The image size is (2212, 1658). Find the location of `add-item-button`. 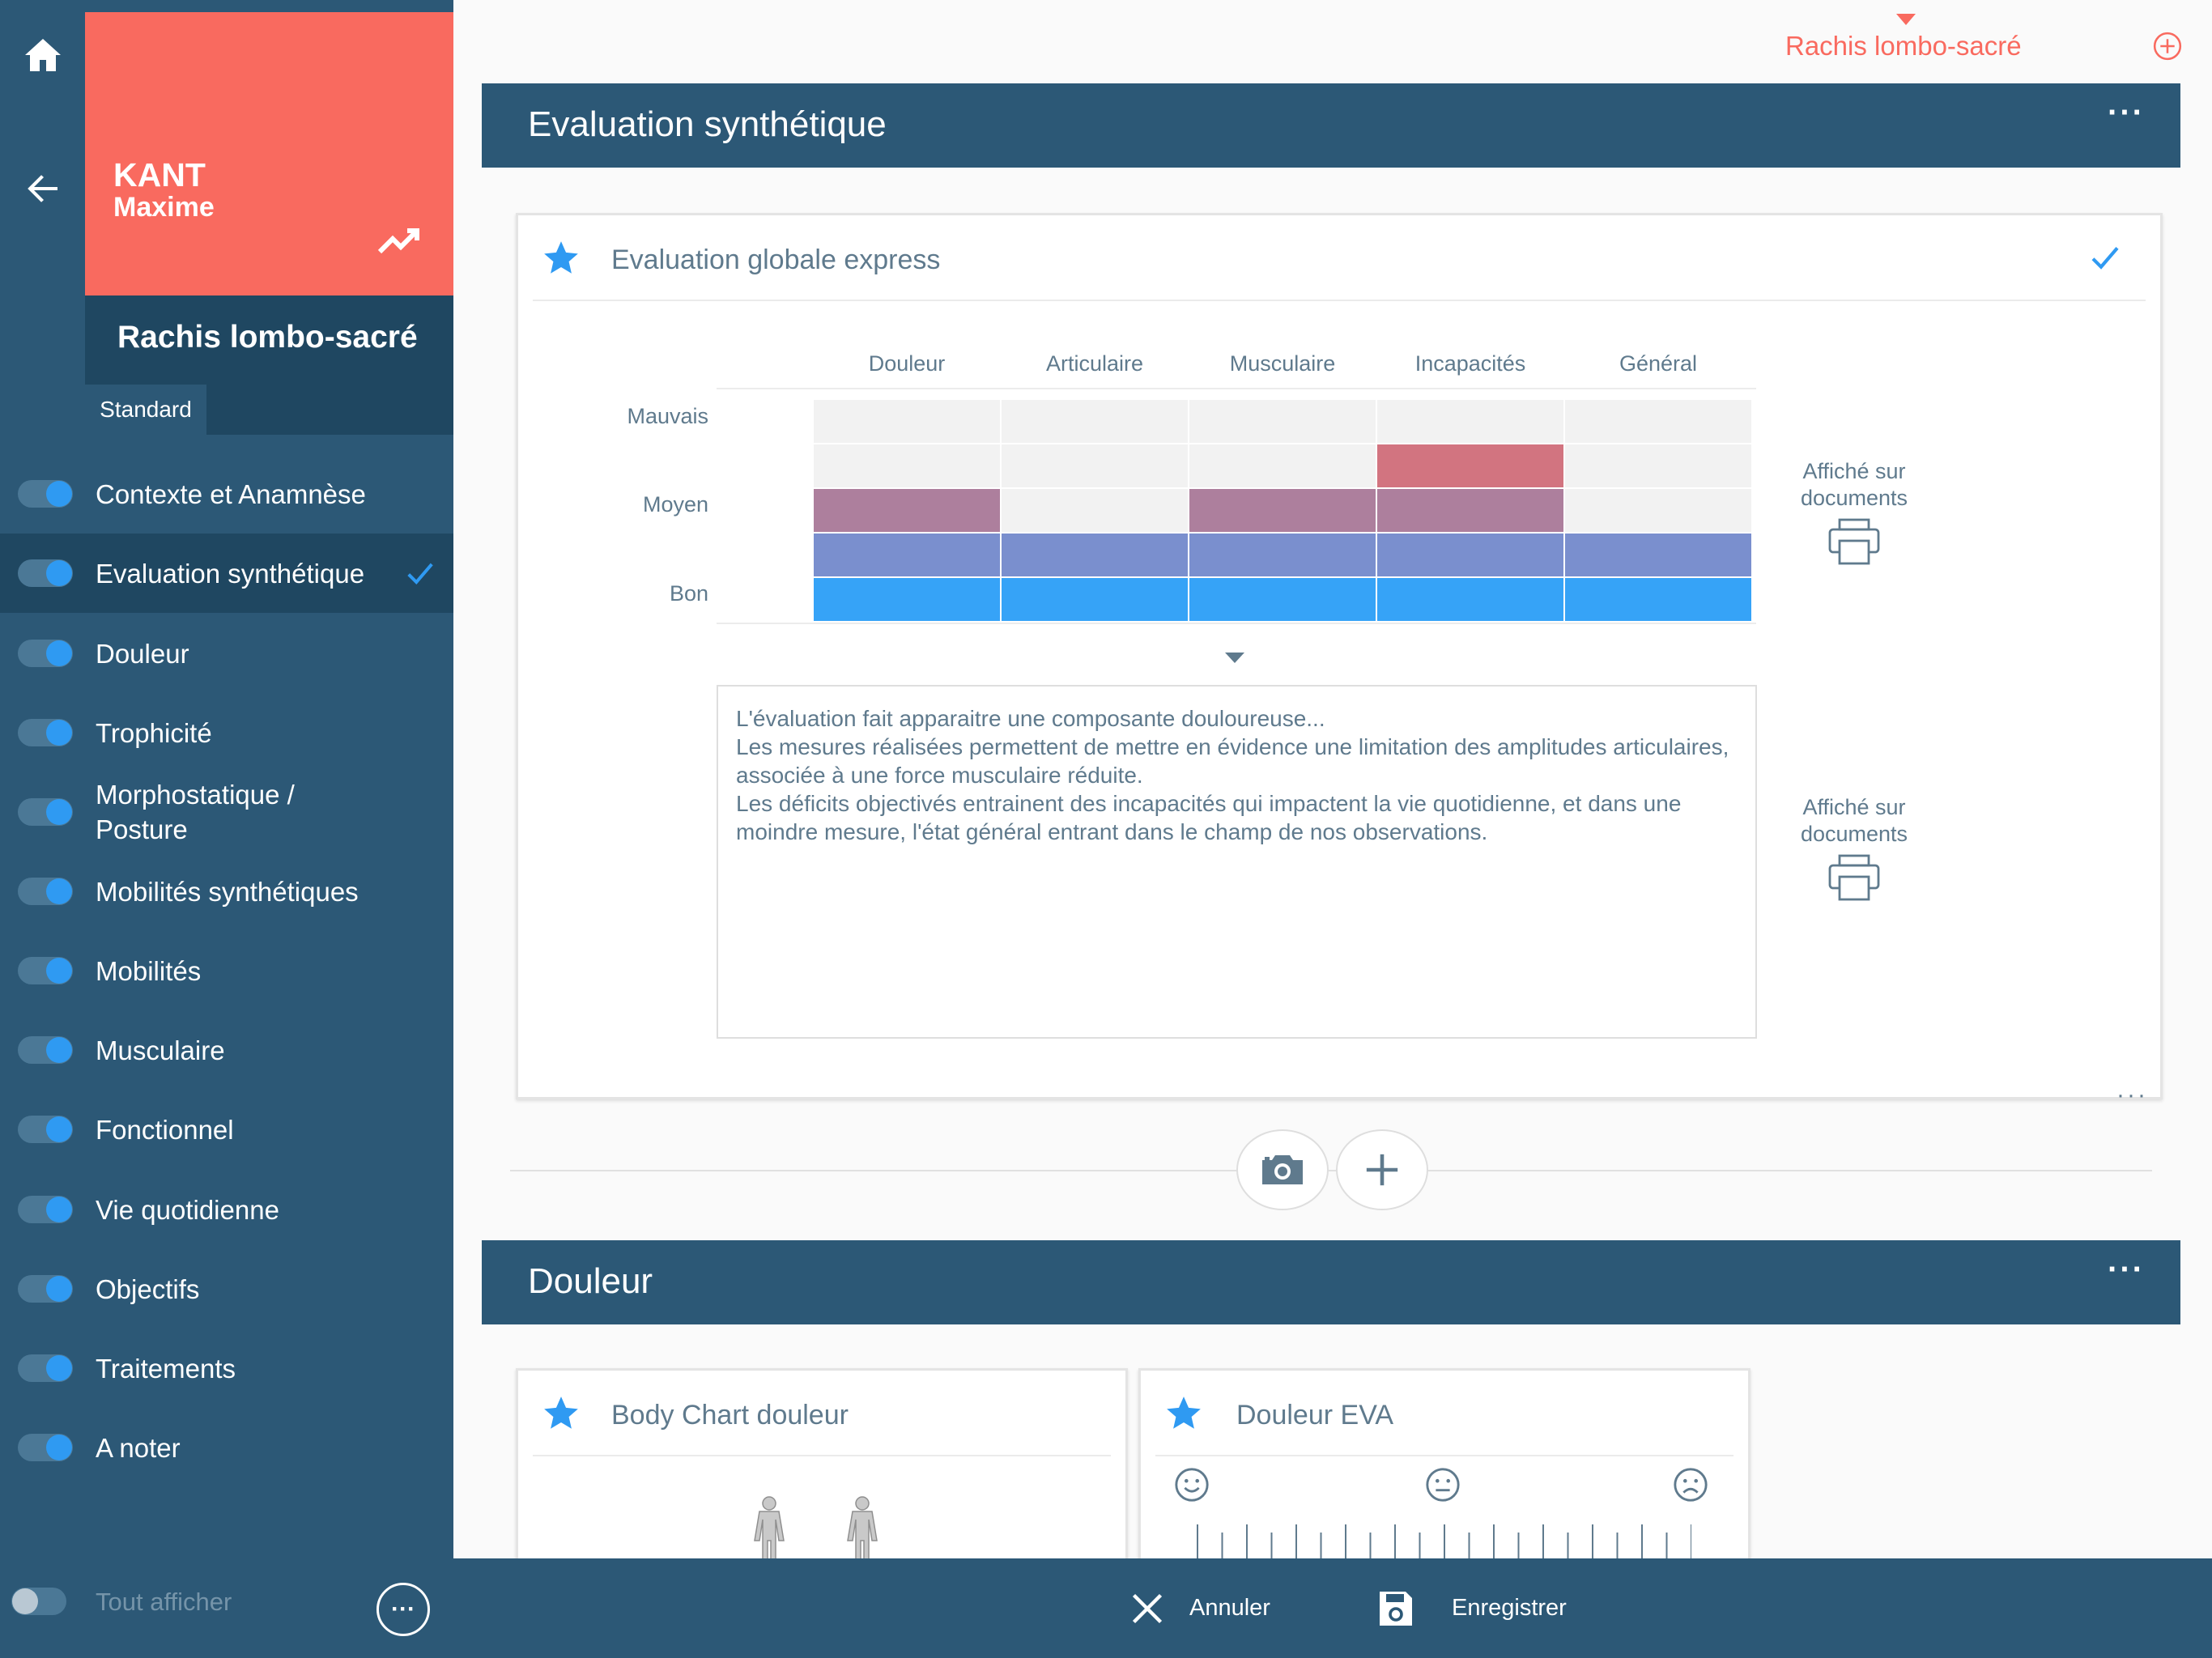

add-item-button is located at coordinates (1382, 1169).